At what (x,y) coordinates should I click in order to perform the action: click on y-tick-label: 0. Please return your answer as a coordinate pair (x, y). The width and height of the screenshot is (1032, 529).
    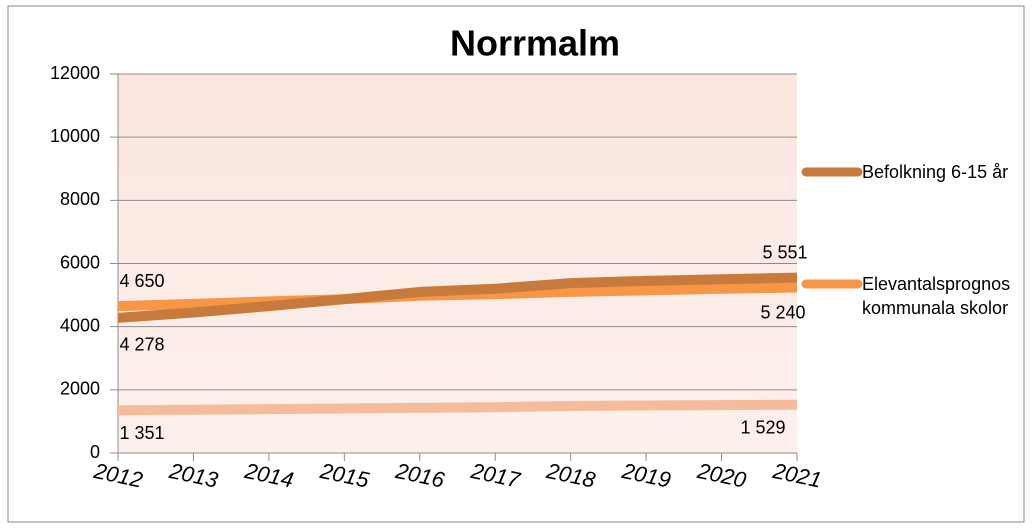
    Looking at the image, I should click on (95, 452).